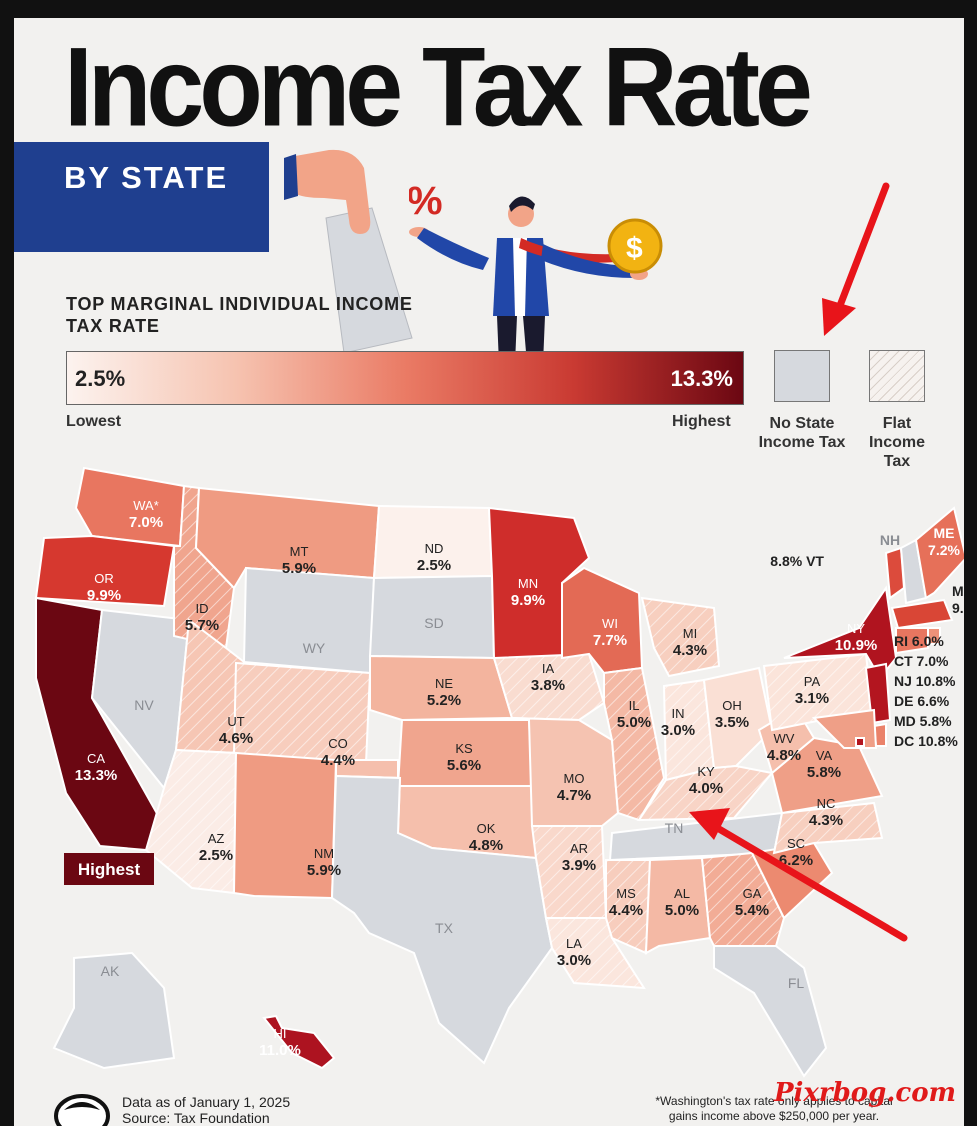 The image size is (977, 1126). What do you see at coordinates (812, 698) in the screenshot?
I see `label-rate-pa: 3.1%` at bounding box center [812, 698].